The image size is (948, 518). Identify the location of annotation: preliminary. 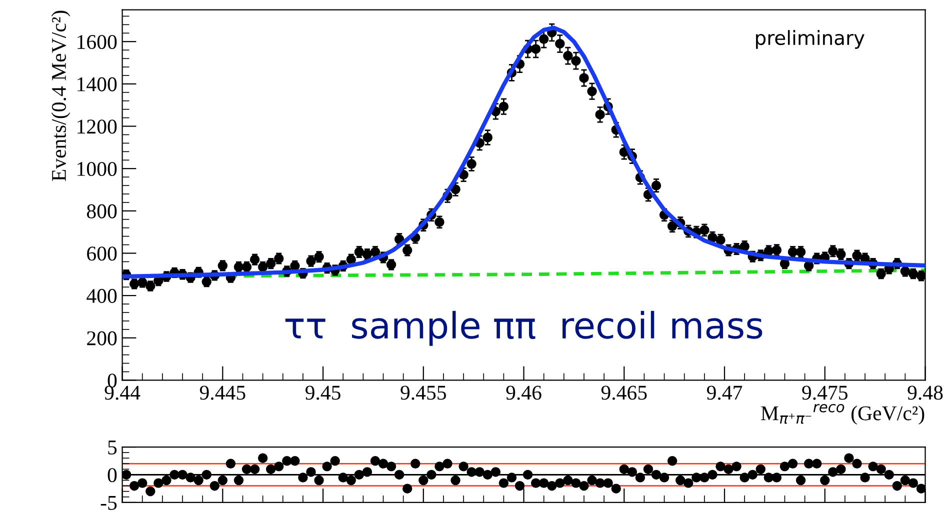
(810, 39).